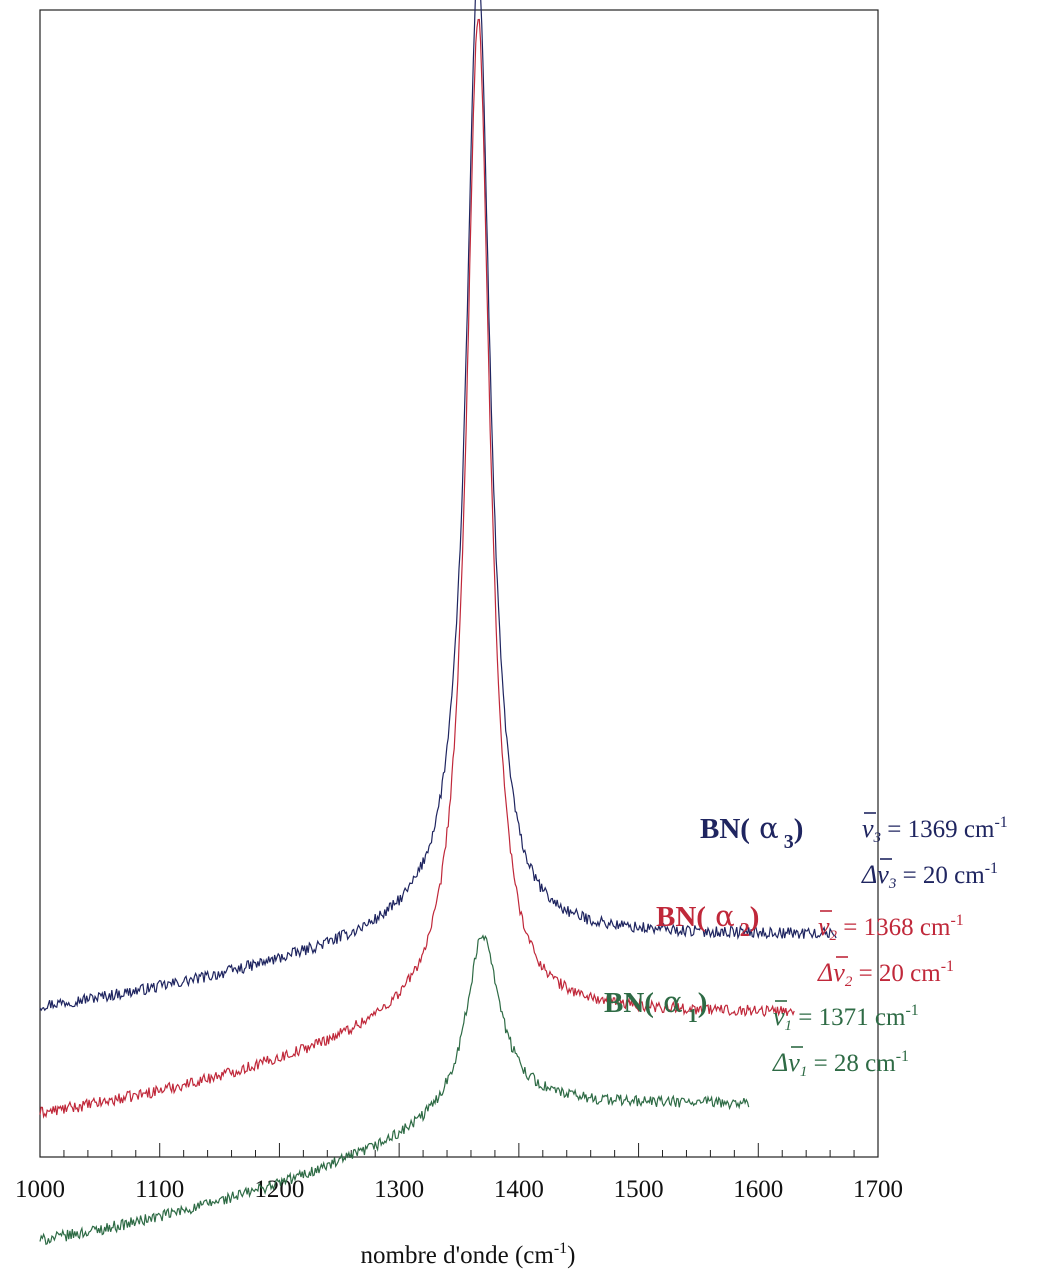 The image size is (1062, 1273). I want to click on series-label-2: BN( α 2), so click(707, 920).